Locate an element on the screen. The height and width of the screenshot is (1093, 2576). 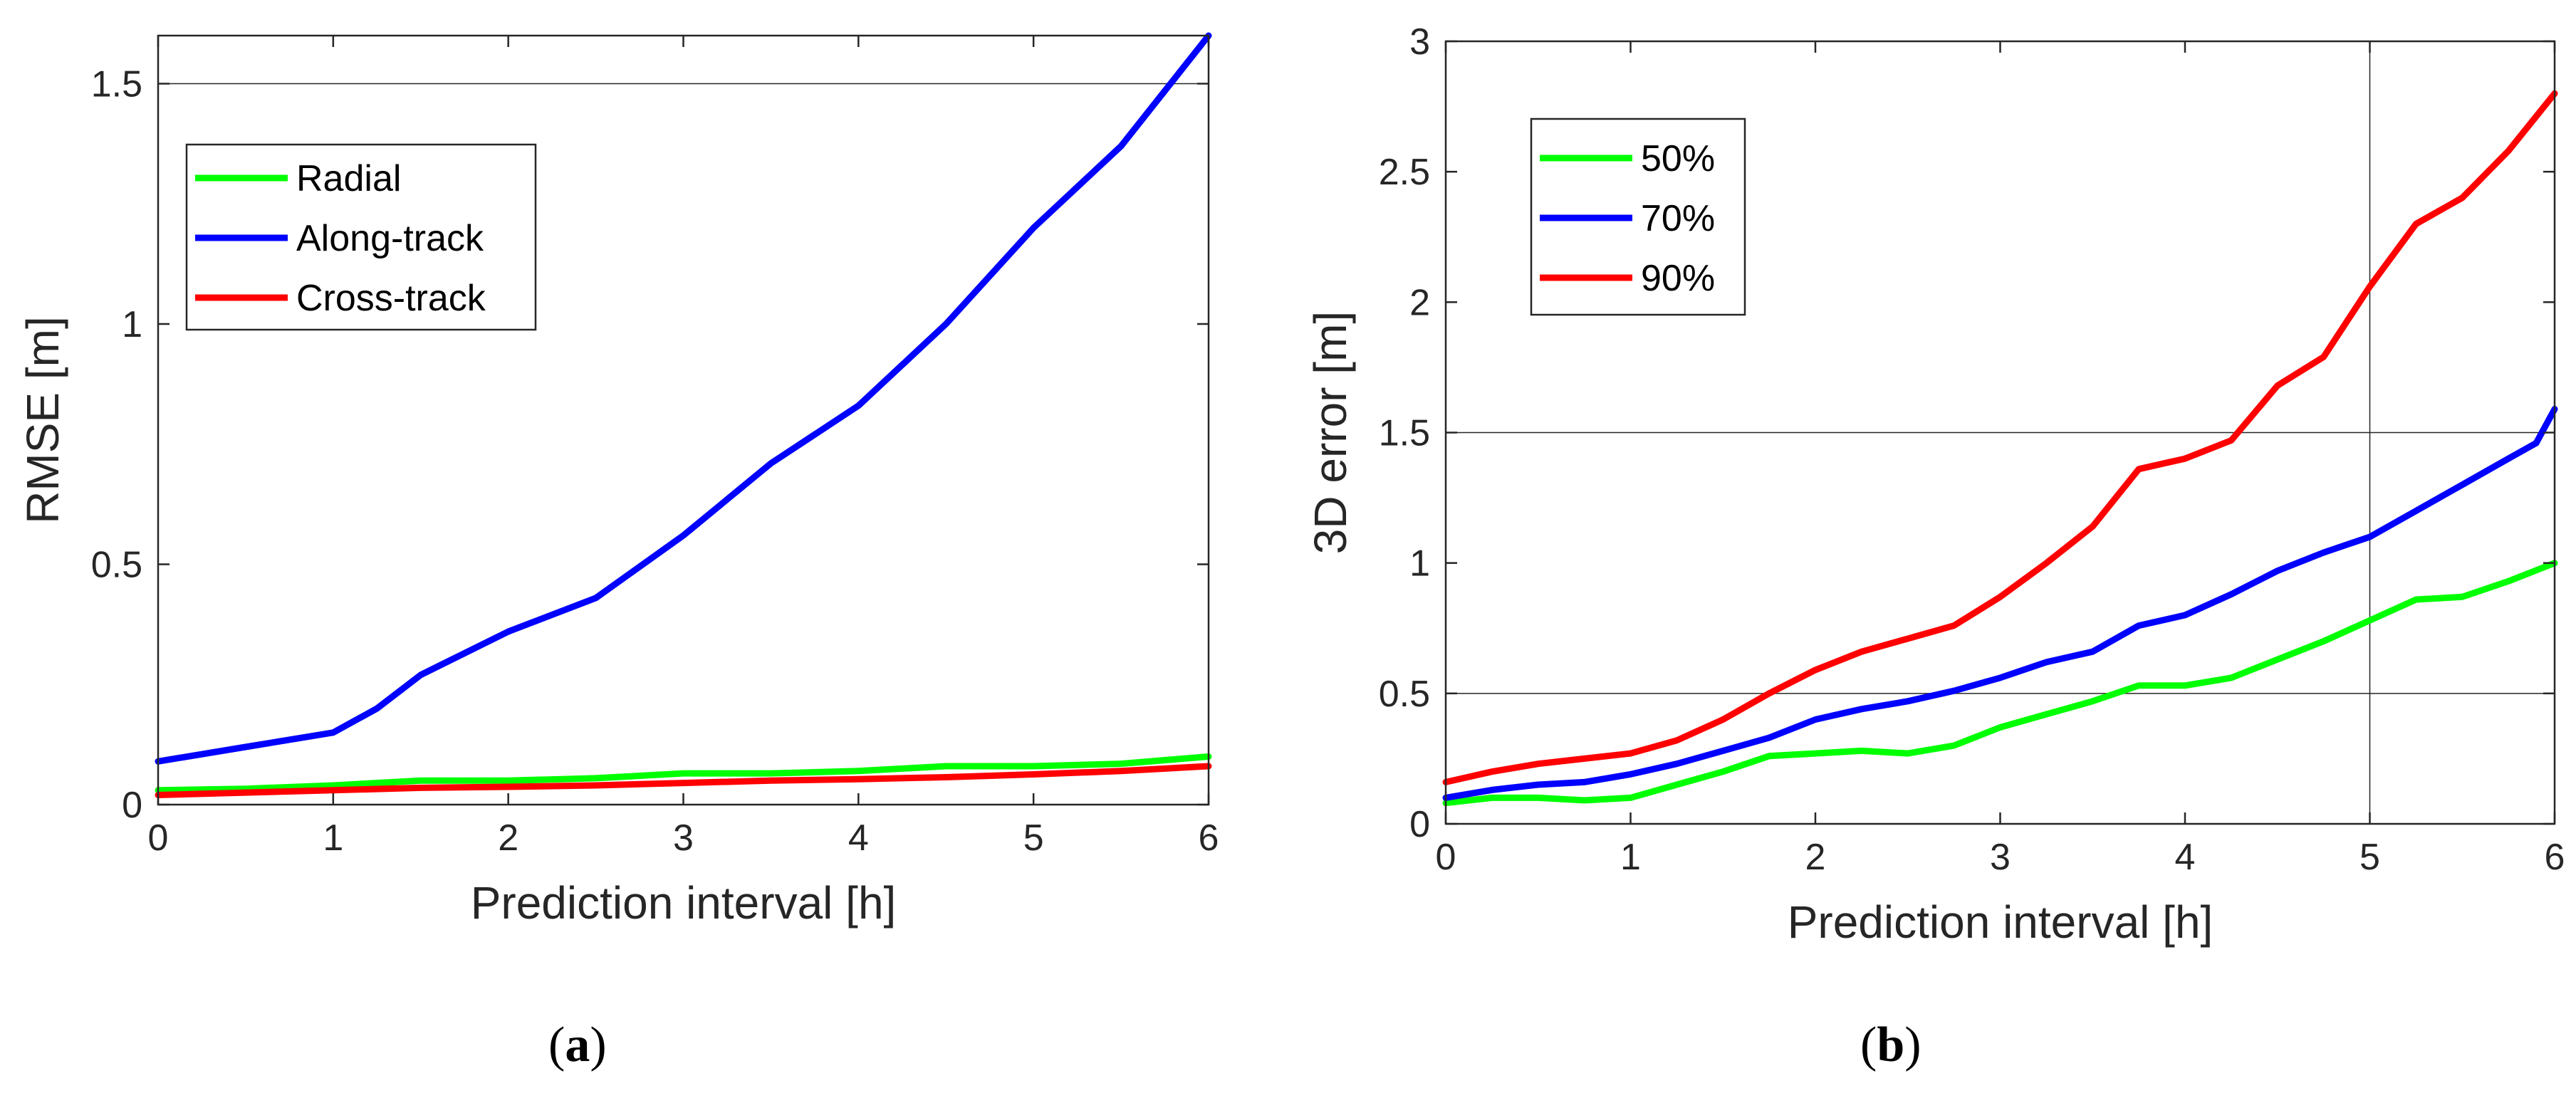
panel-caption: (a) is located at coordinates (577, 1045).